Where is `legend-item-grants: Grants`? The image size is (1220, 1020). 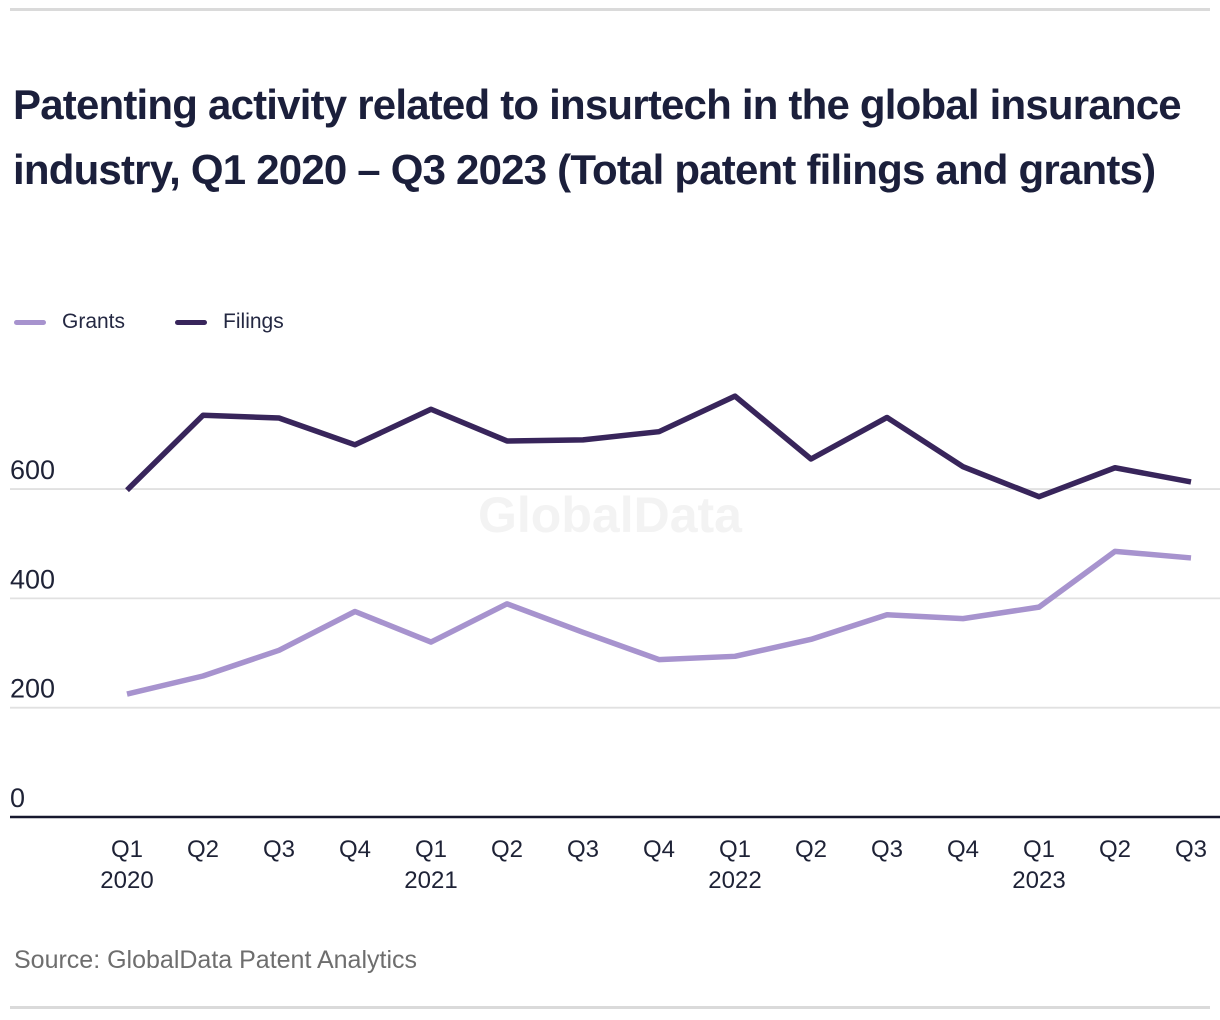
legend-item-grants: Grants is located at coordinates (69, 322).